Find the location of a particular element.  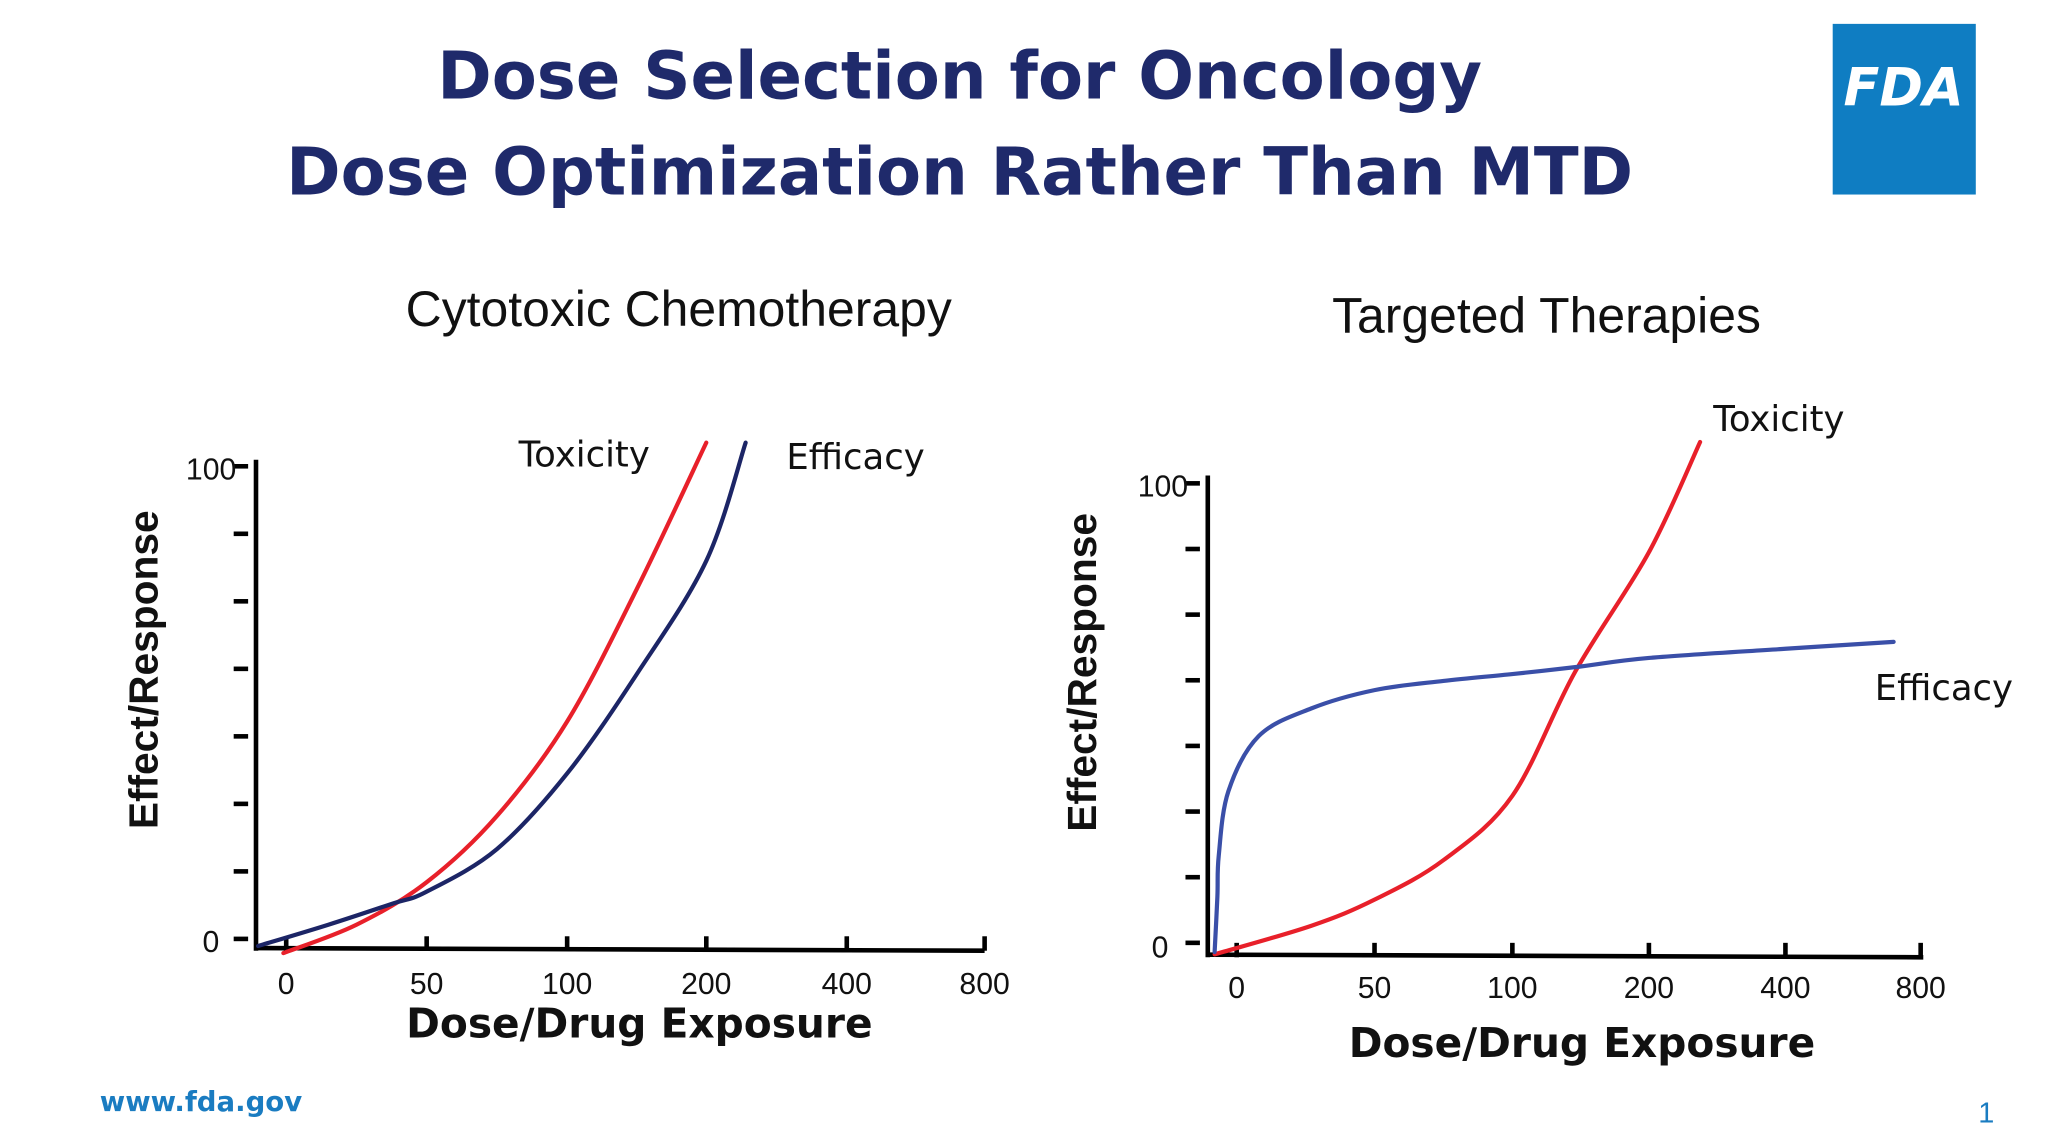

fda-logo-text: FDA is located at coordinates (1904, 87).